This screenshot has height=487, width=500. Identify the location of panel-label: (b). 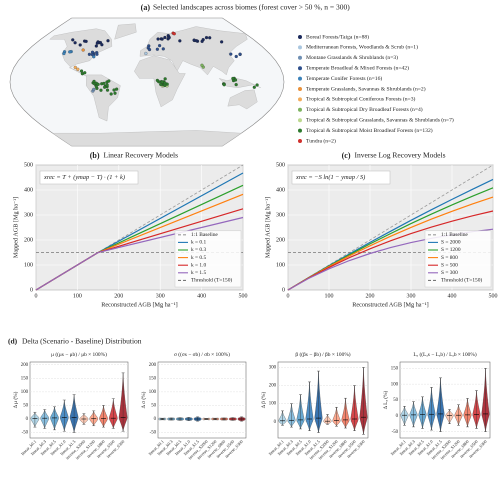
(95, 155).